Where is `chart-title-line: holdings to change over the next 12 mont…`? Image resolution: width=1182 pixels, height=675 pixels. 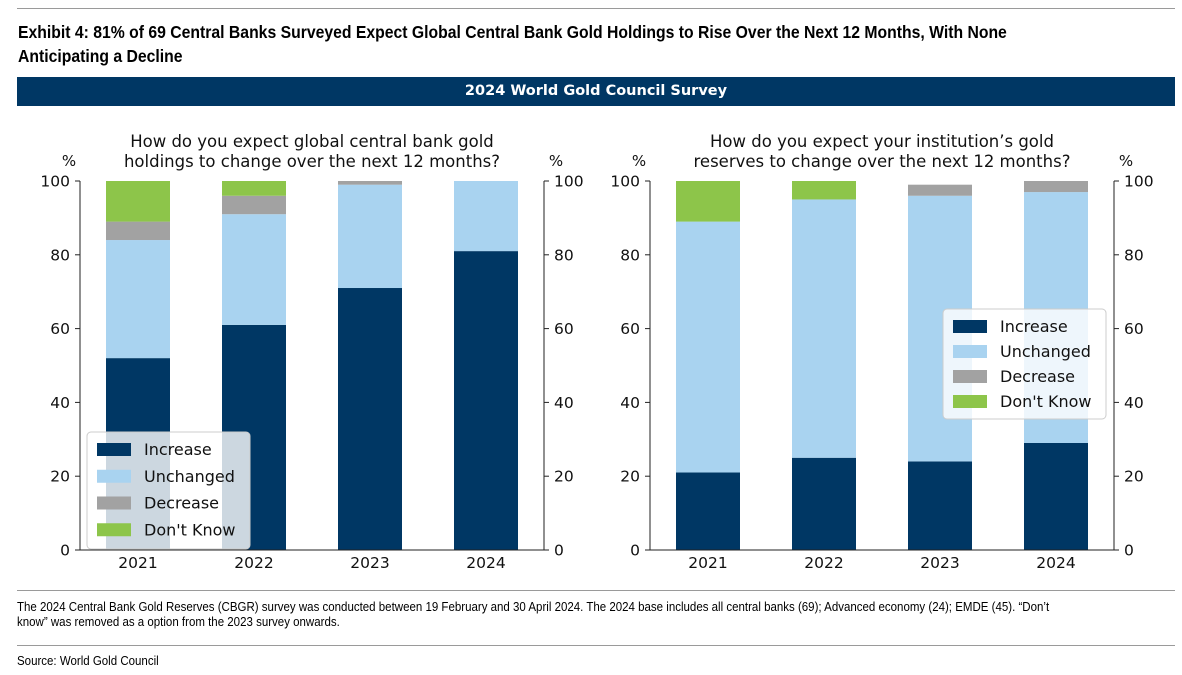 chart-title-line: holdings to change over the next 12 mont… is located at coordinates (312, 161).